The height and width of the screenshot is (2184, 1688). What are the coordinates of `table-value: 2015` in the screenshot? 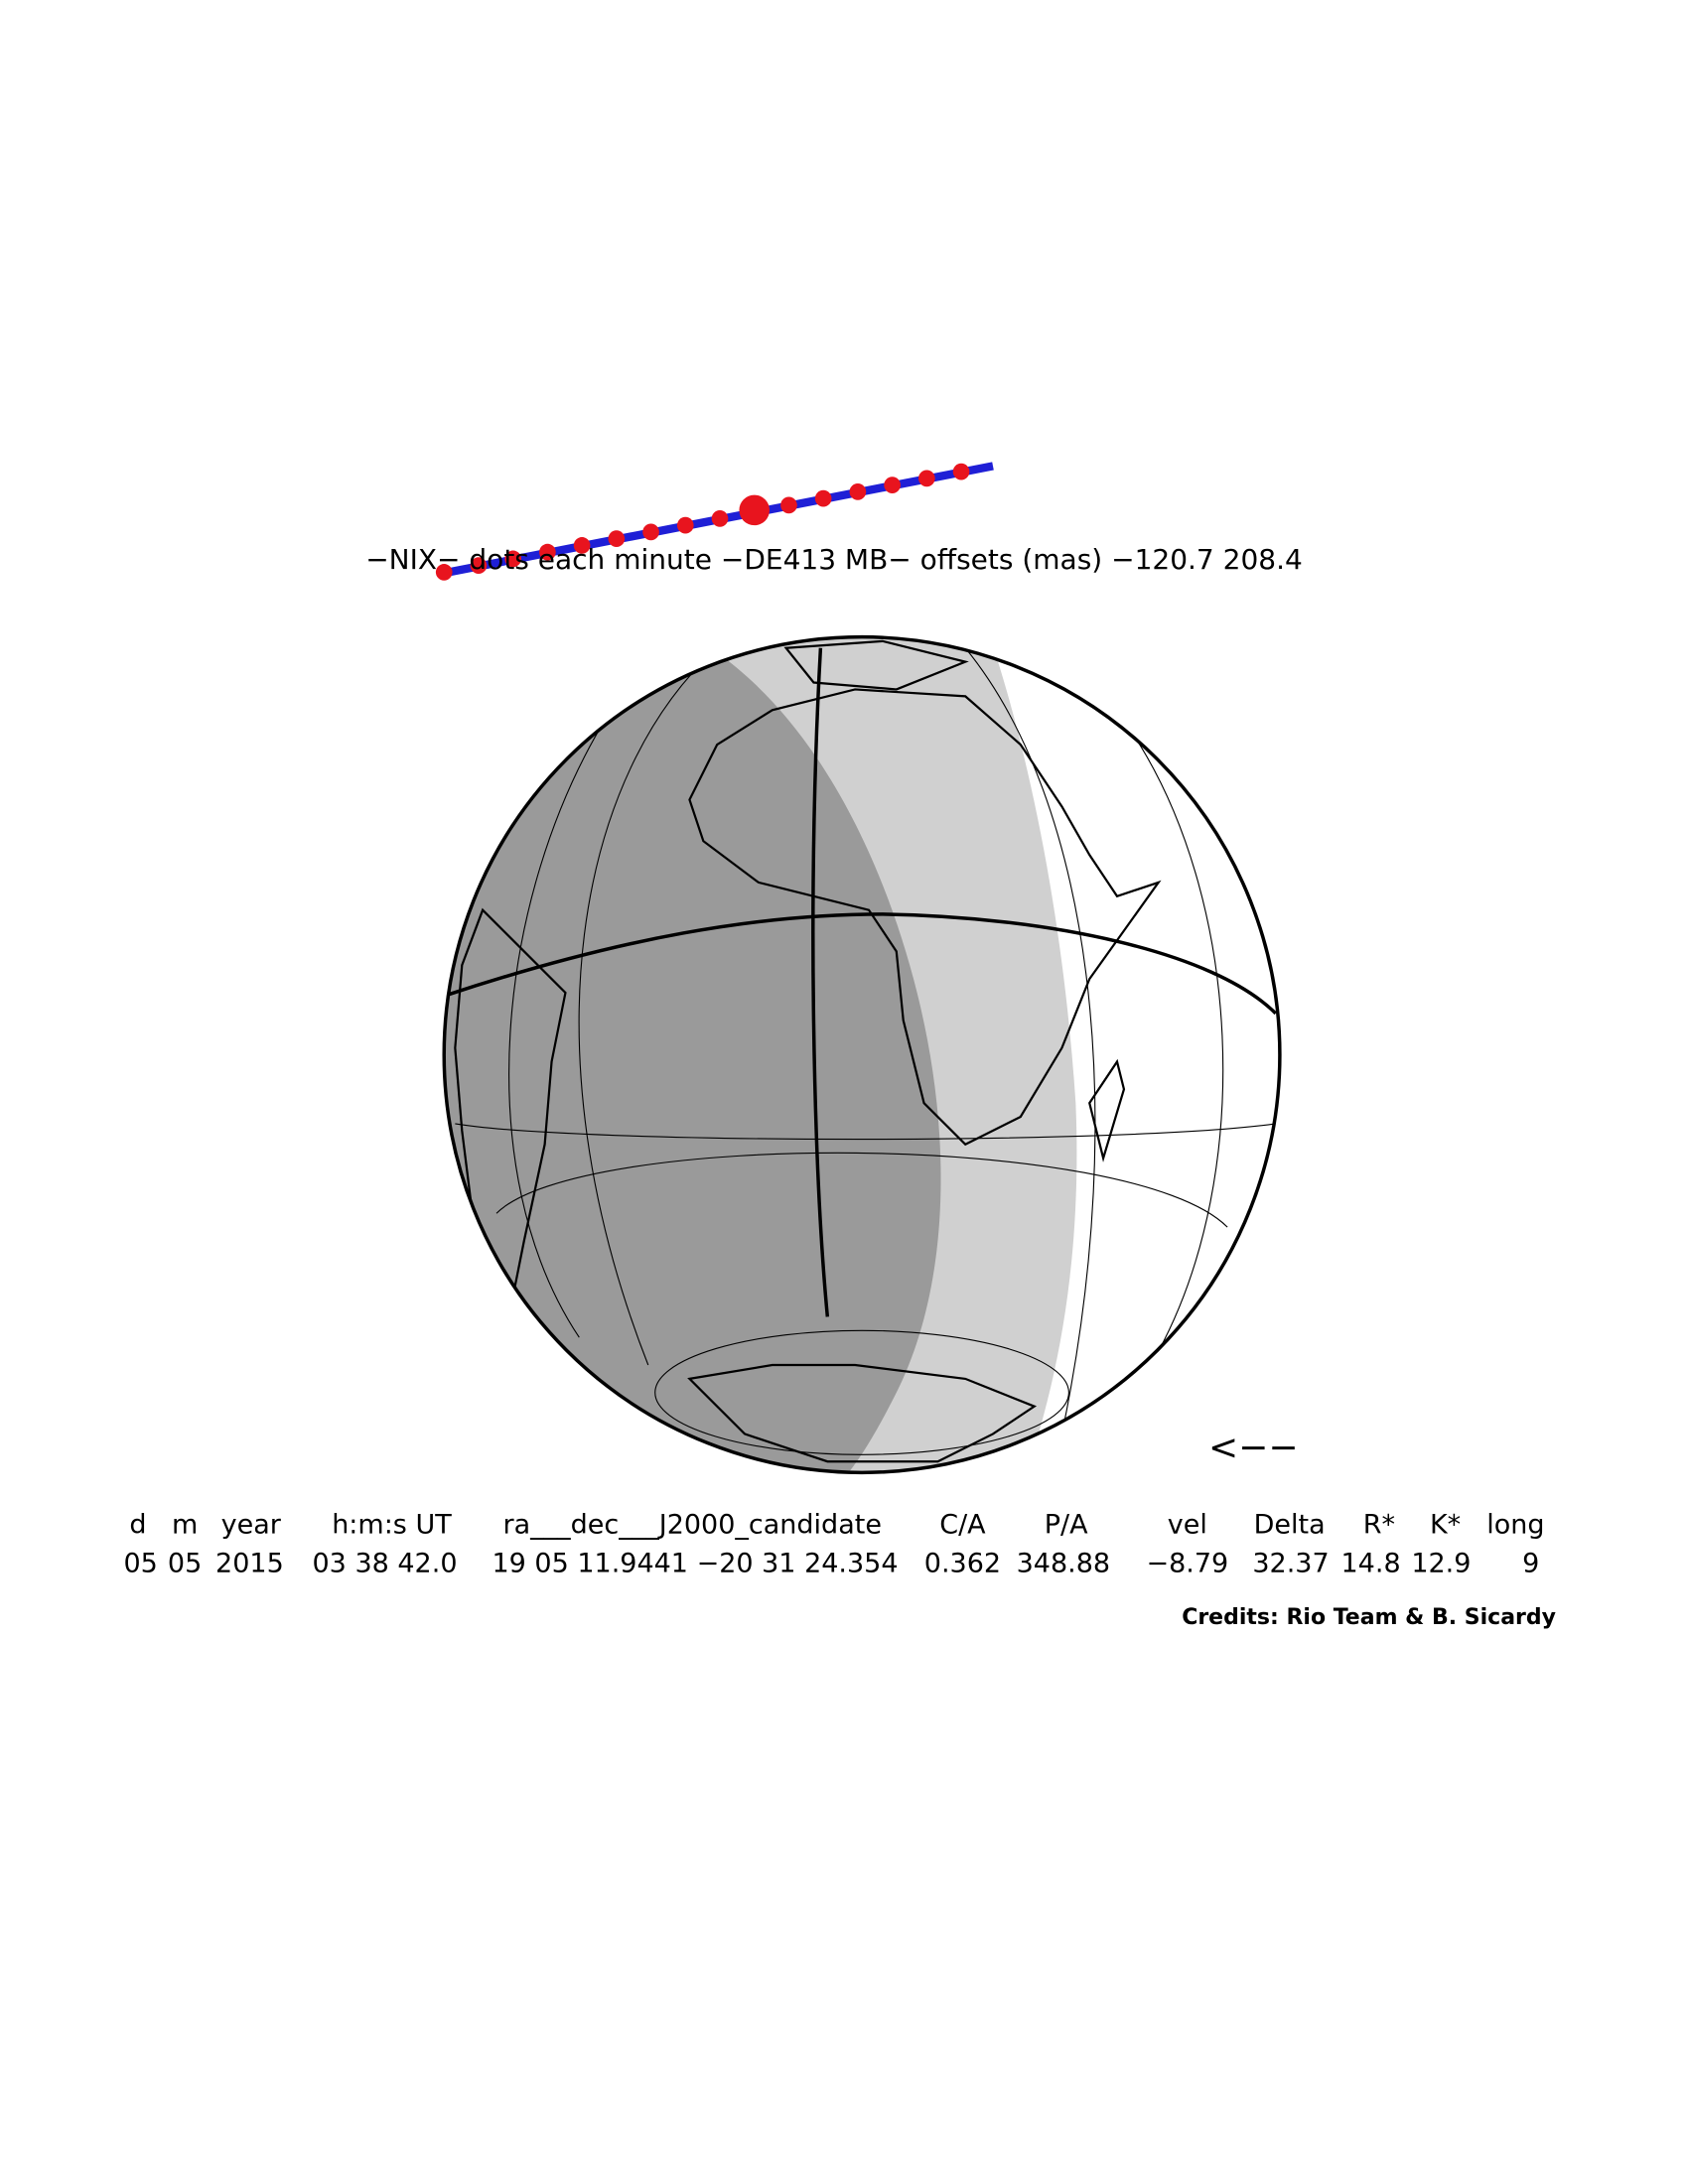 It's located at (249, 1563).